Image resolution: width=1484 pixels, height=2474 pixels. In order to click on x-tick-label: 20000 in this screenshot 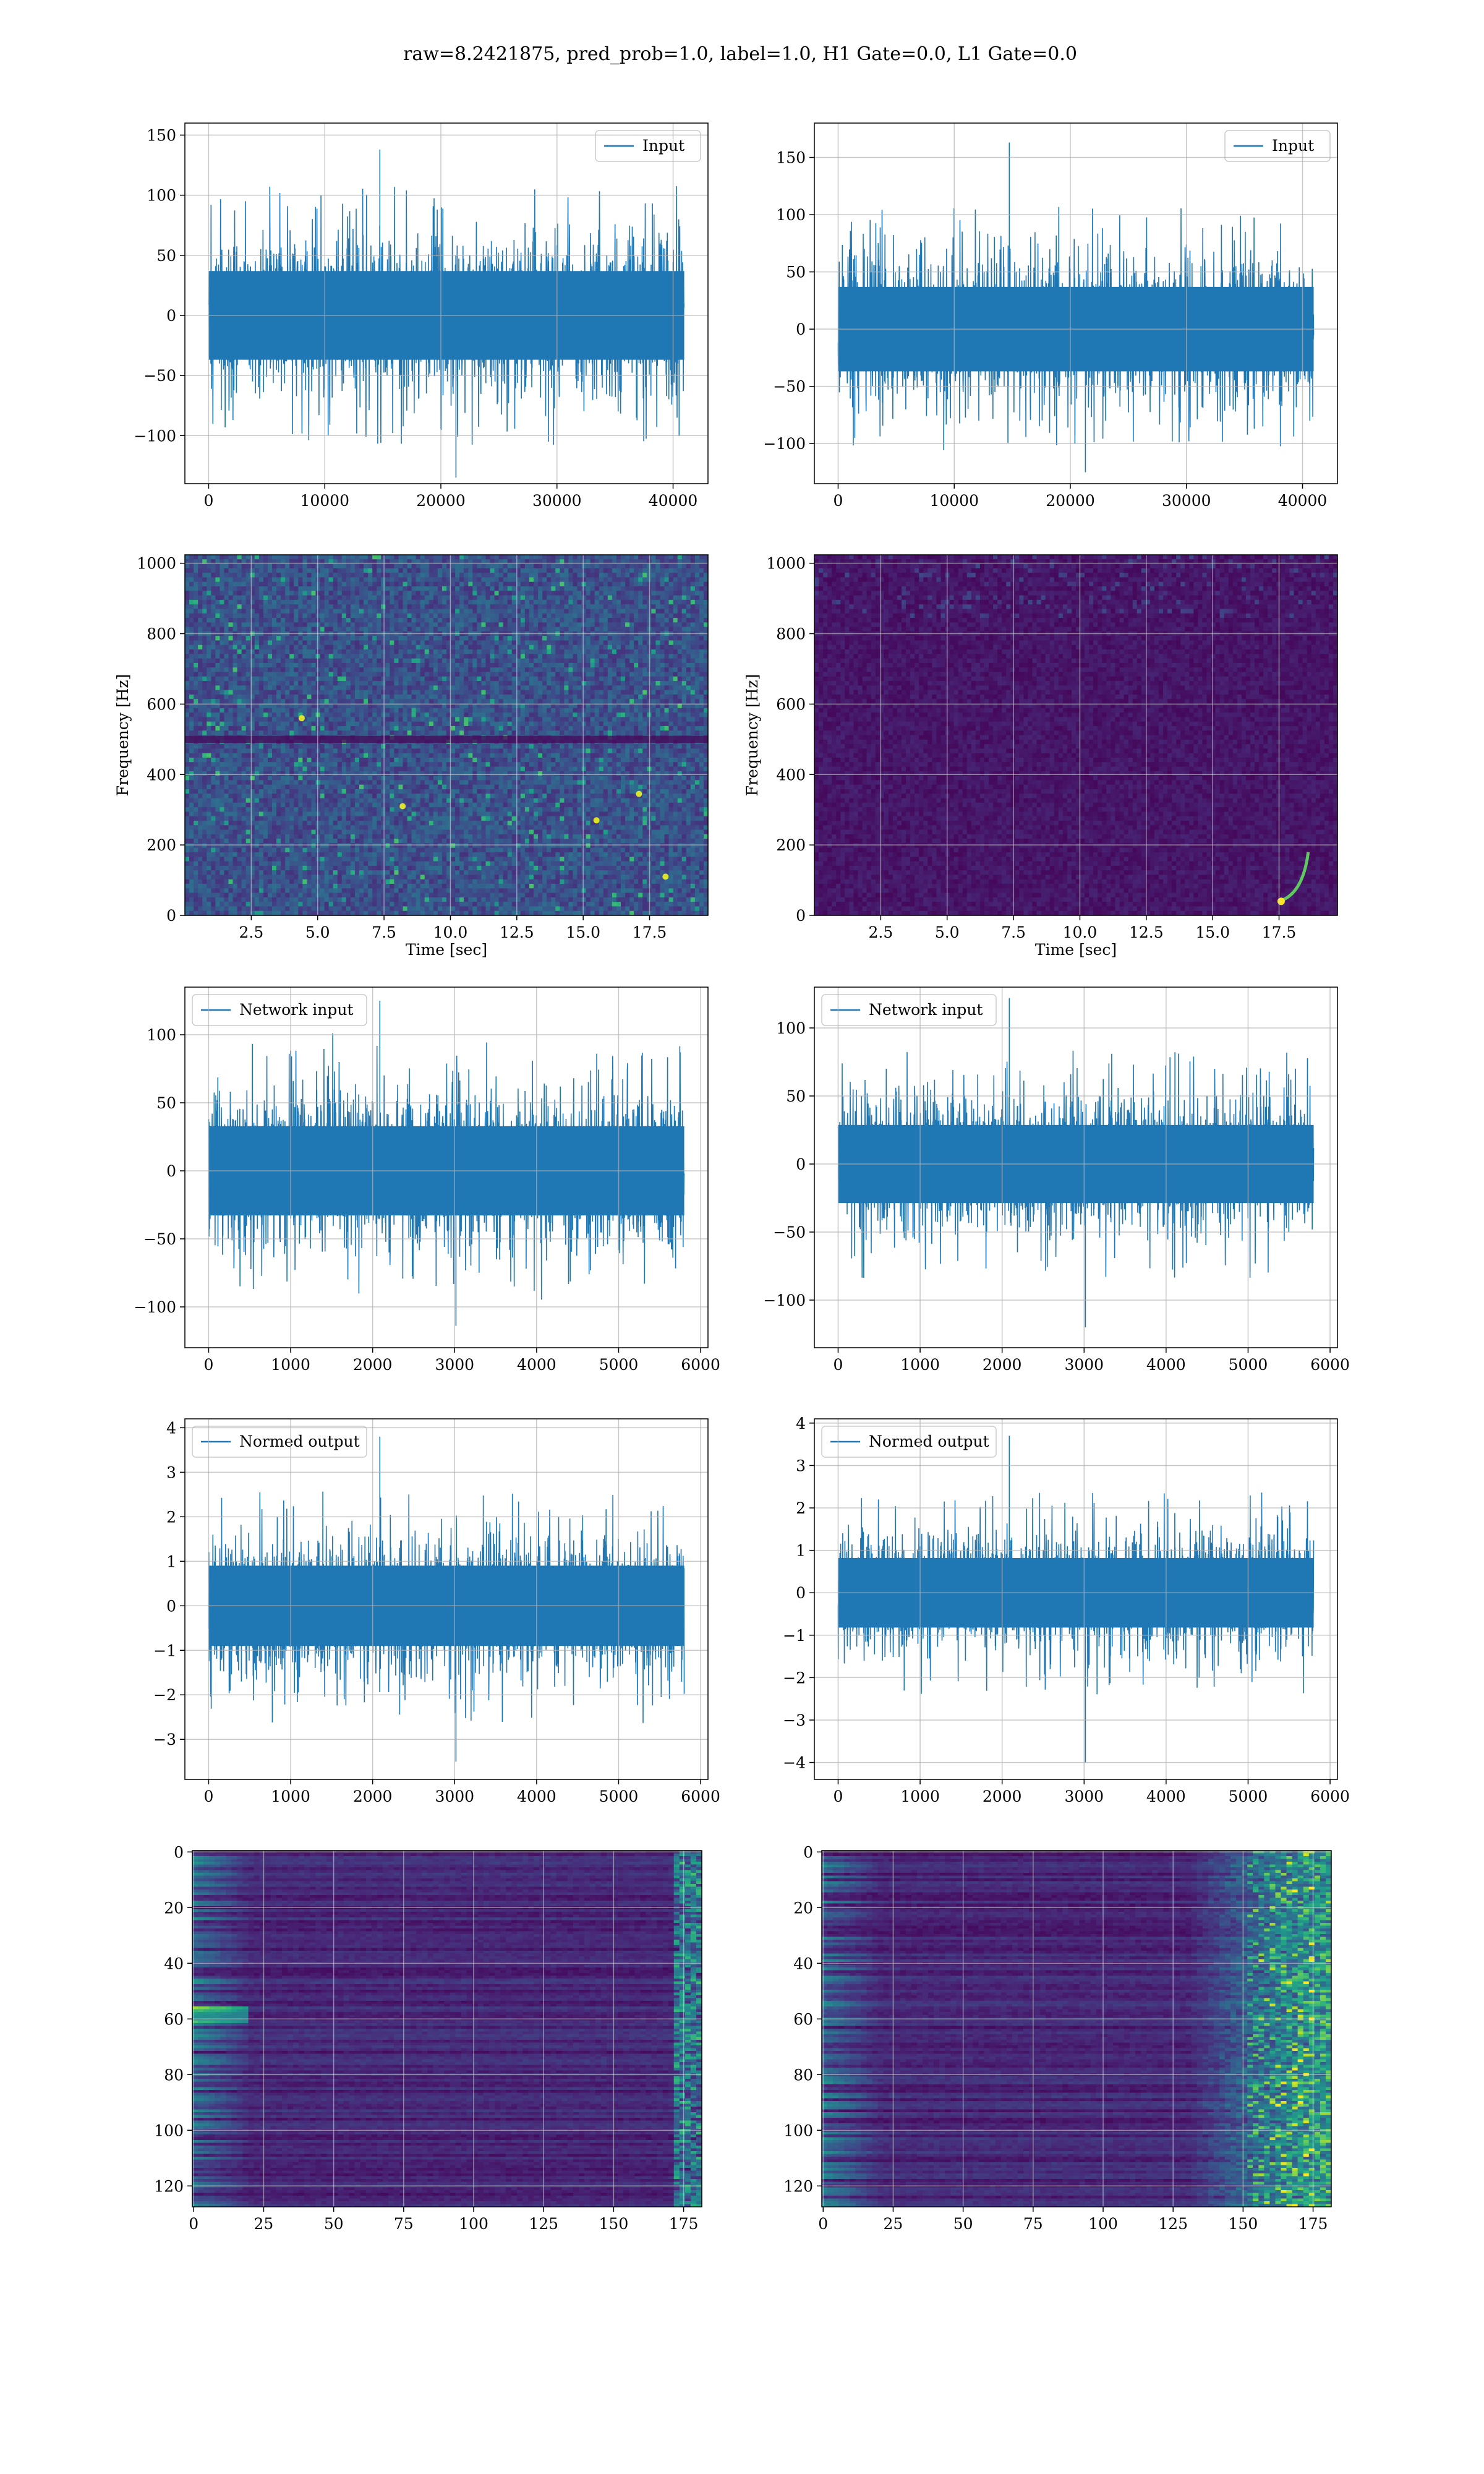, I will do `click(441, 501)`.